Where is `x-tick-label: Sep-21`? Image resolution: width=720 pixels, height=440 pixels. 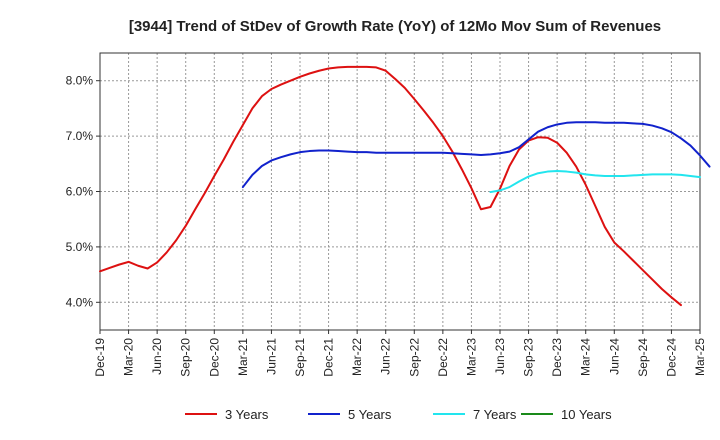
x-tick-label: Sep-21 is located at coordinates (300, 357).